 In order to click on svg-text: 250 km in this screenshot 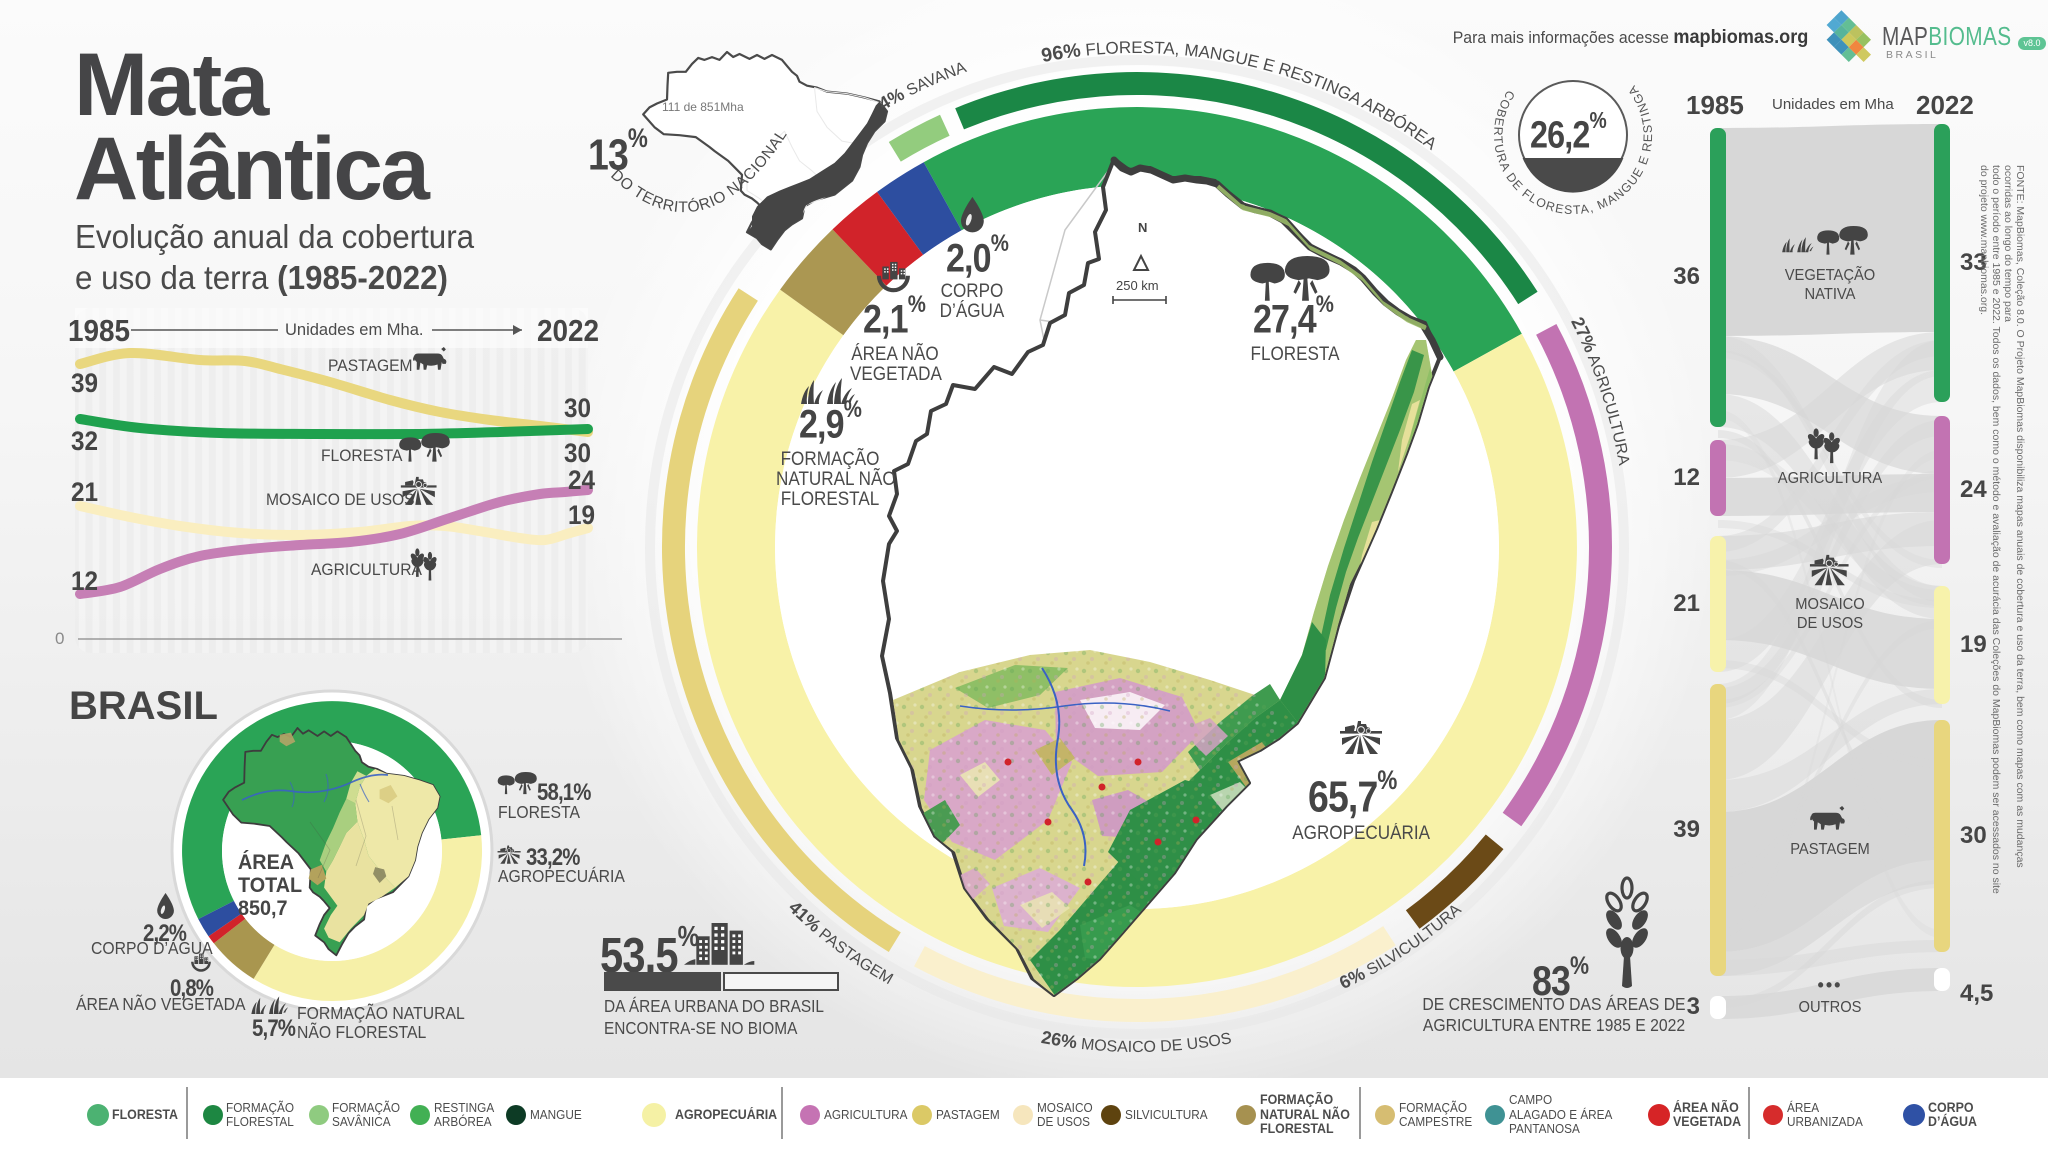, I will do `click(1137, 285)`.